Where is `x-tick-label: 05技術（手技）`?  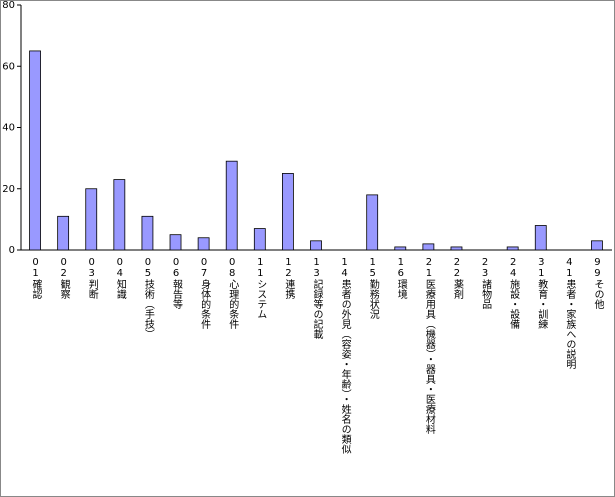
x-tick-label: 05技術（手技） is located at coordinates (148, 298).